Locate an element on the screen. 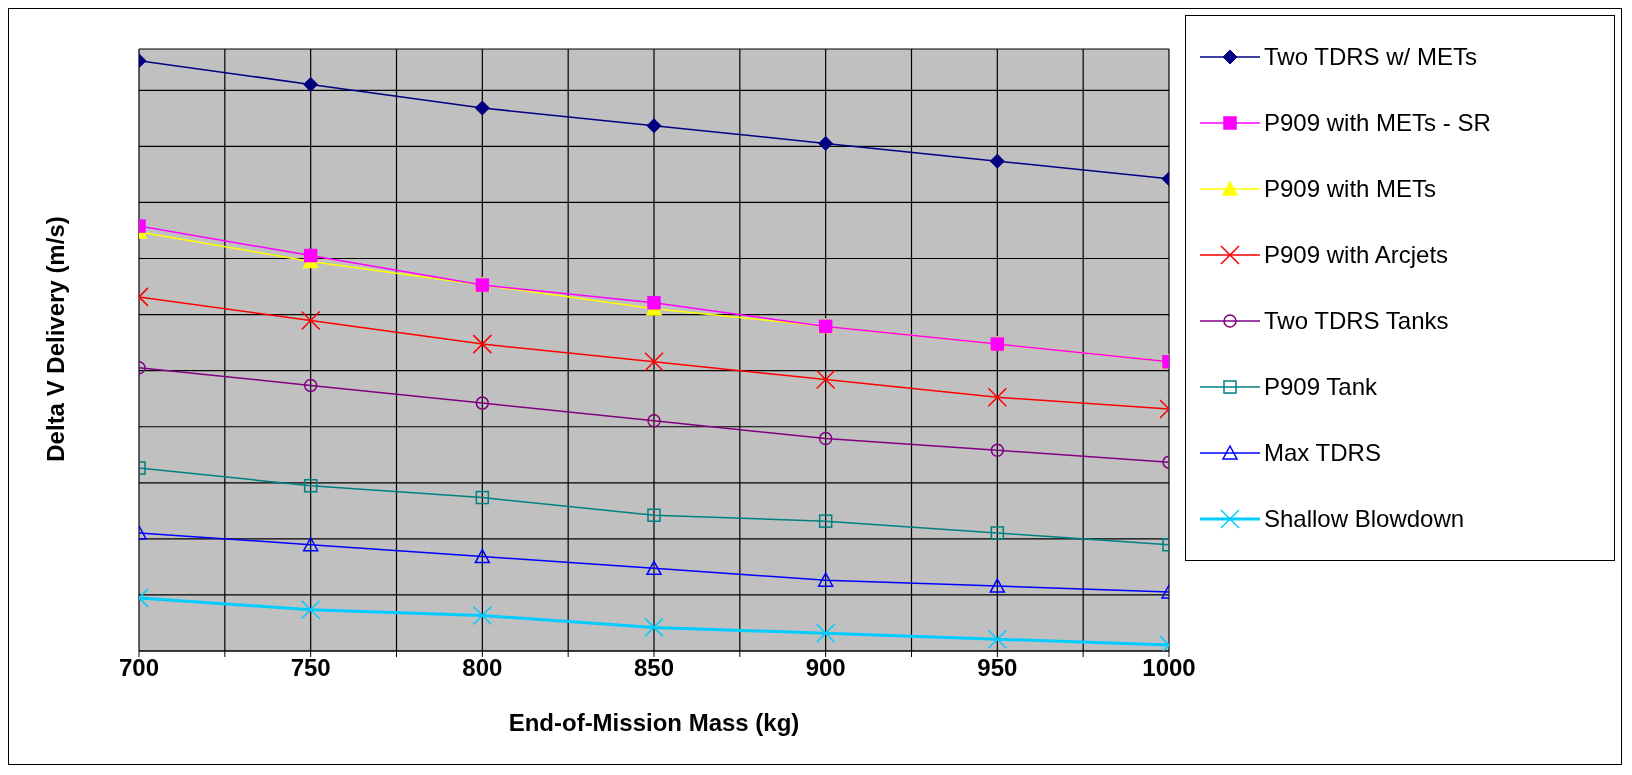  legend-label: P909 with METs - SR is located at coordinates (1377, 123).